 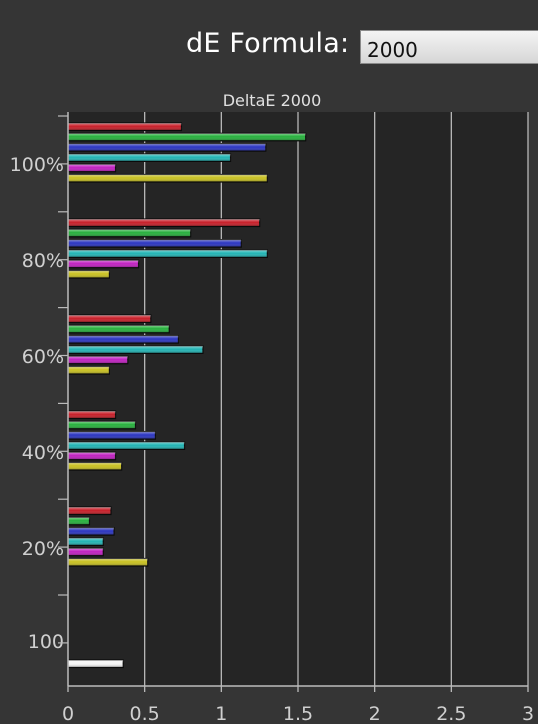 I want to click on x-tick-label: 1, so click(x=221, y=713).